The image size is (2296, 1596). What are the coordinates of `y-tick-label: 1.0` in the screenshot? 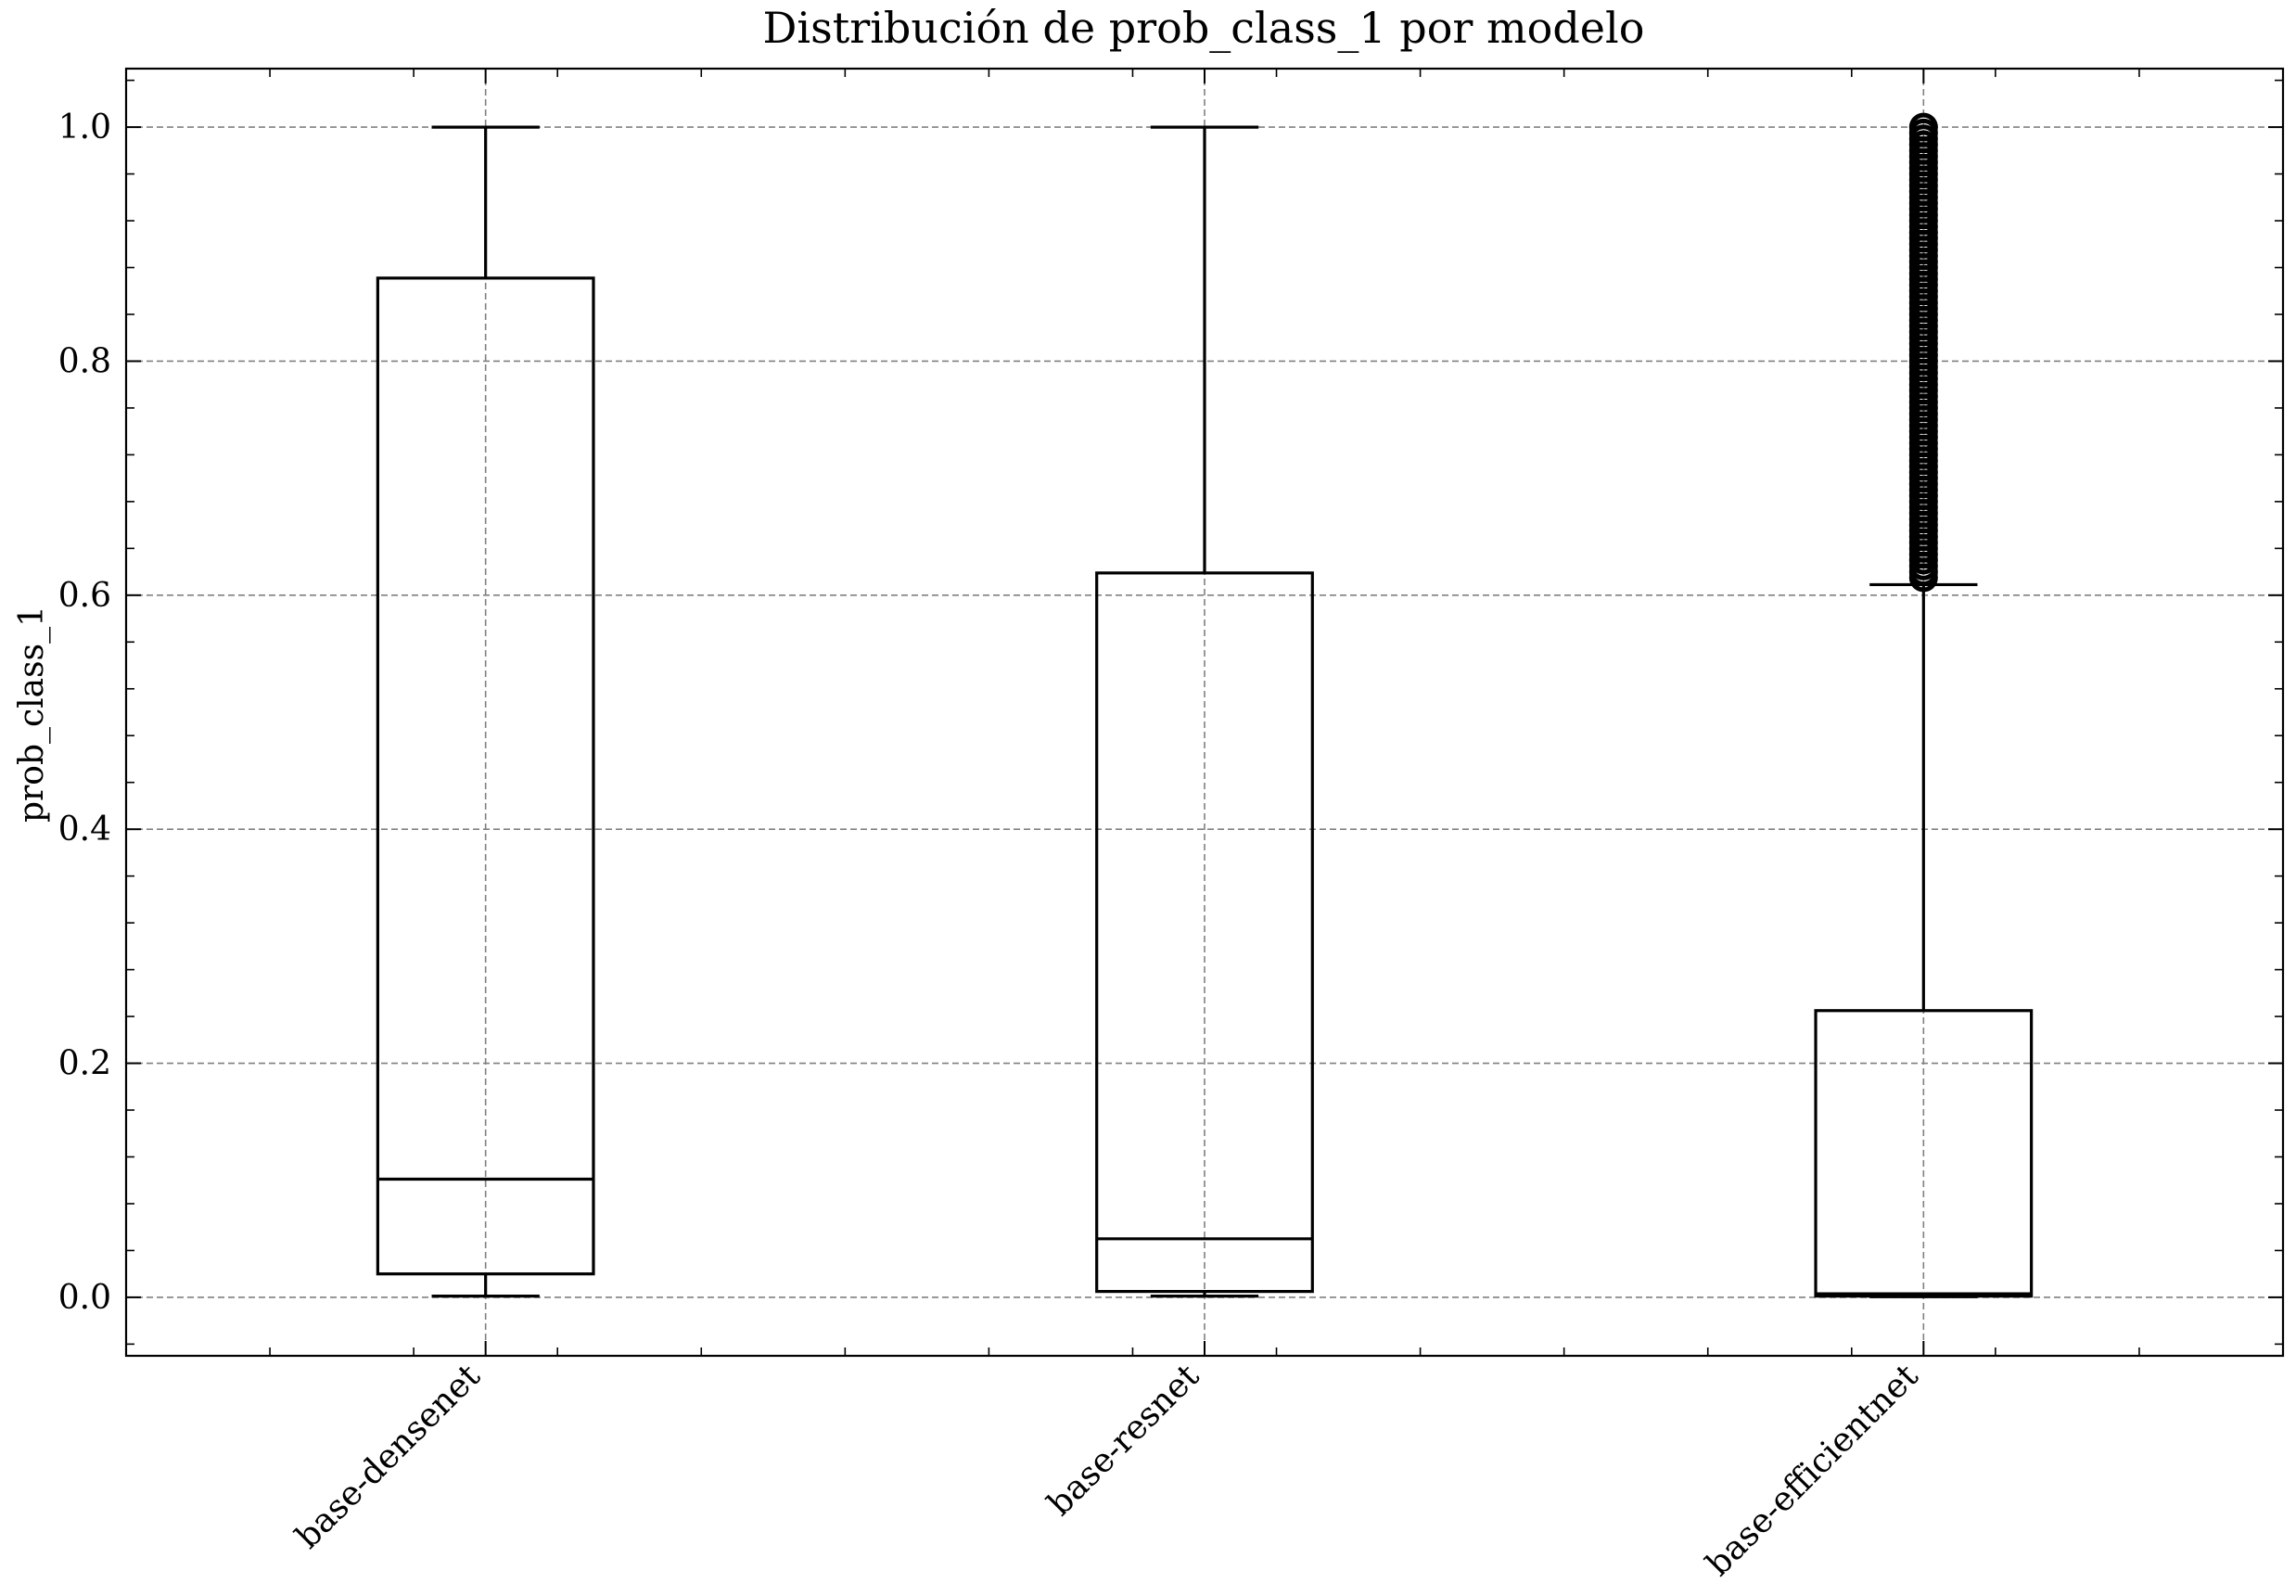 It's located at (84, 128).